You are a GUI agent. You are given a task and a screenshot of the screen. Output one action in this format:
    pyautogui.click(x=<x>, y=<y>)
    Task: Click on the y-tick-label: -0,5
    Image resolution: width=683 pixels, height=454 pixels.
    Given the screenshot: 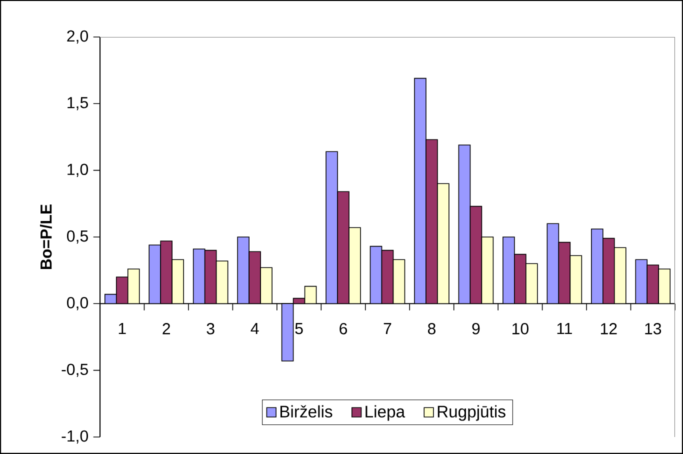 What is the action you would take?
    pyautogui.click(x=75, y=370)
    